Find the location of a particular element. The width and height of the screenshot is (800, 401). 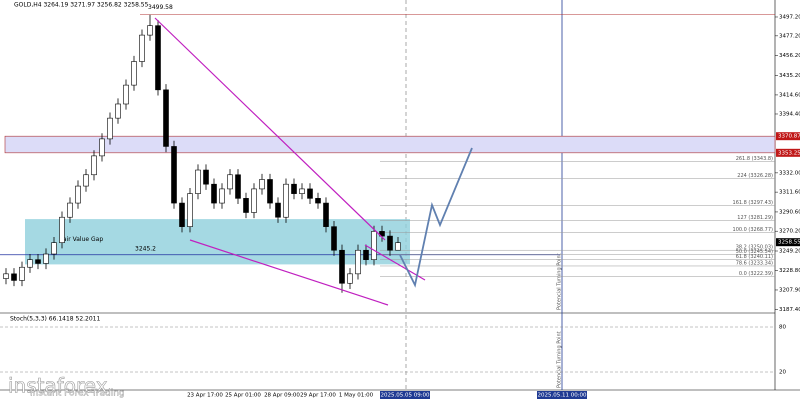

fvg-label: Fair Value Gap is located at coordinates (81, 239).